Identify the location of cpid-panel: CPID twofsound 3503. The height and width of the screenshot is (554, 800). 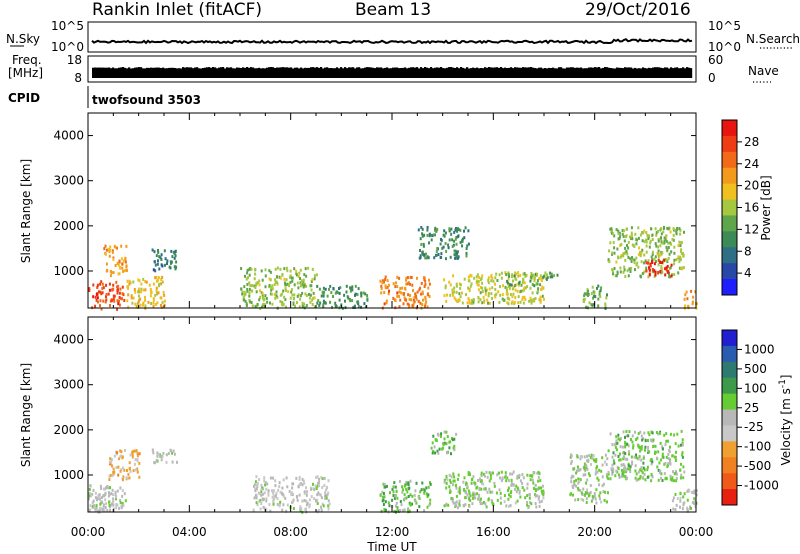
(104, 97).